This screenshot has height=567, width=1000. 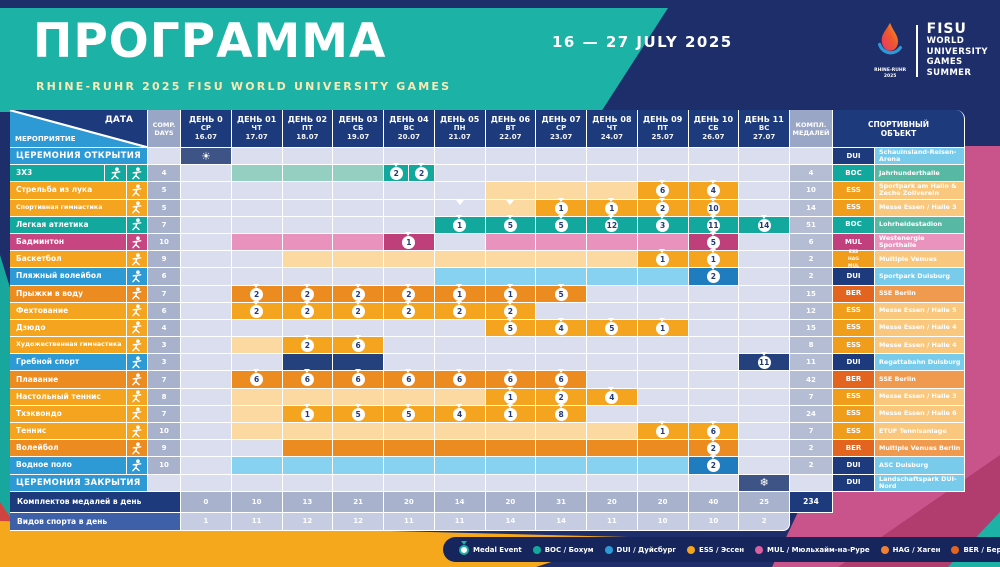 I want to click on venue-name: Multiple Venues, so click(x=920, y=260).